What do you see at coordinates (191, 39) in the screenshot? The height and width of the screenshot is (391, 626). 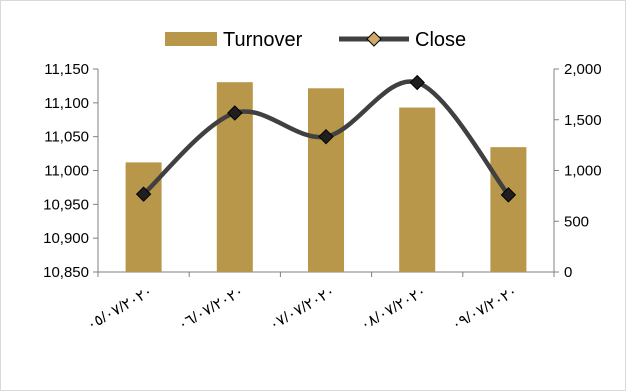 I see `legend-swatch-turnover` at bounding box center [191, 39].